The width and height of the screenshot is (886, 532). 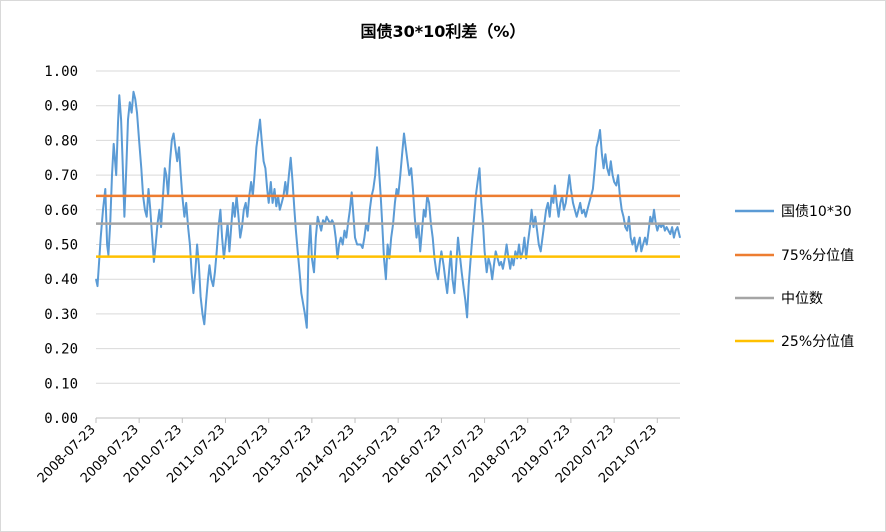 I want to click on y-tick-label: 0.50, so click(x=61, y=246).